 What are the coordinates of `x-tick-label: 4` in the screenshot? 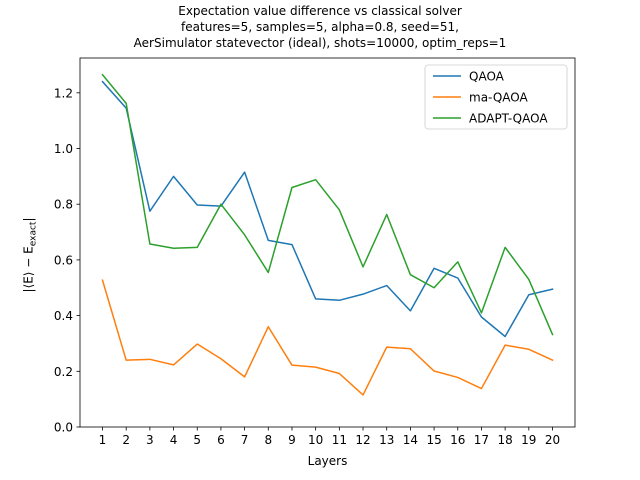 It's located at (174, 440).